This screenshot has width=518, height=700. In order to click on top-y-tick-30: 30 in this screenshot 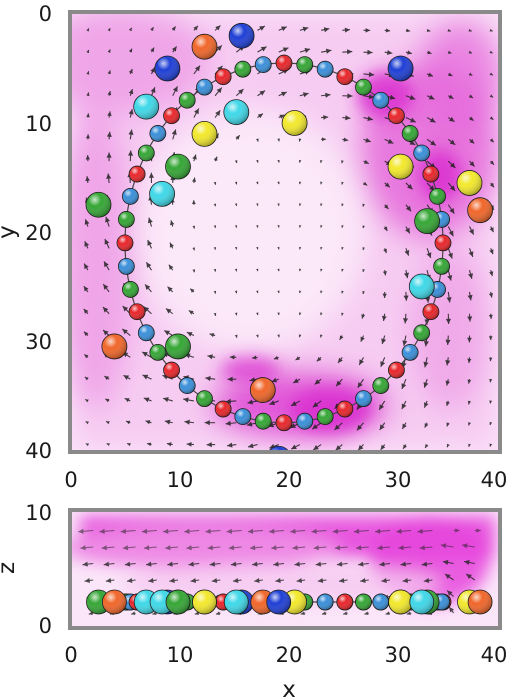, I will do `click(38, 342)`.